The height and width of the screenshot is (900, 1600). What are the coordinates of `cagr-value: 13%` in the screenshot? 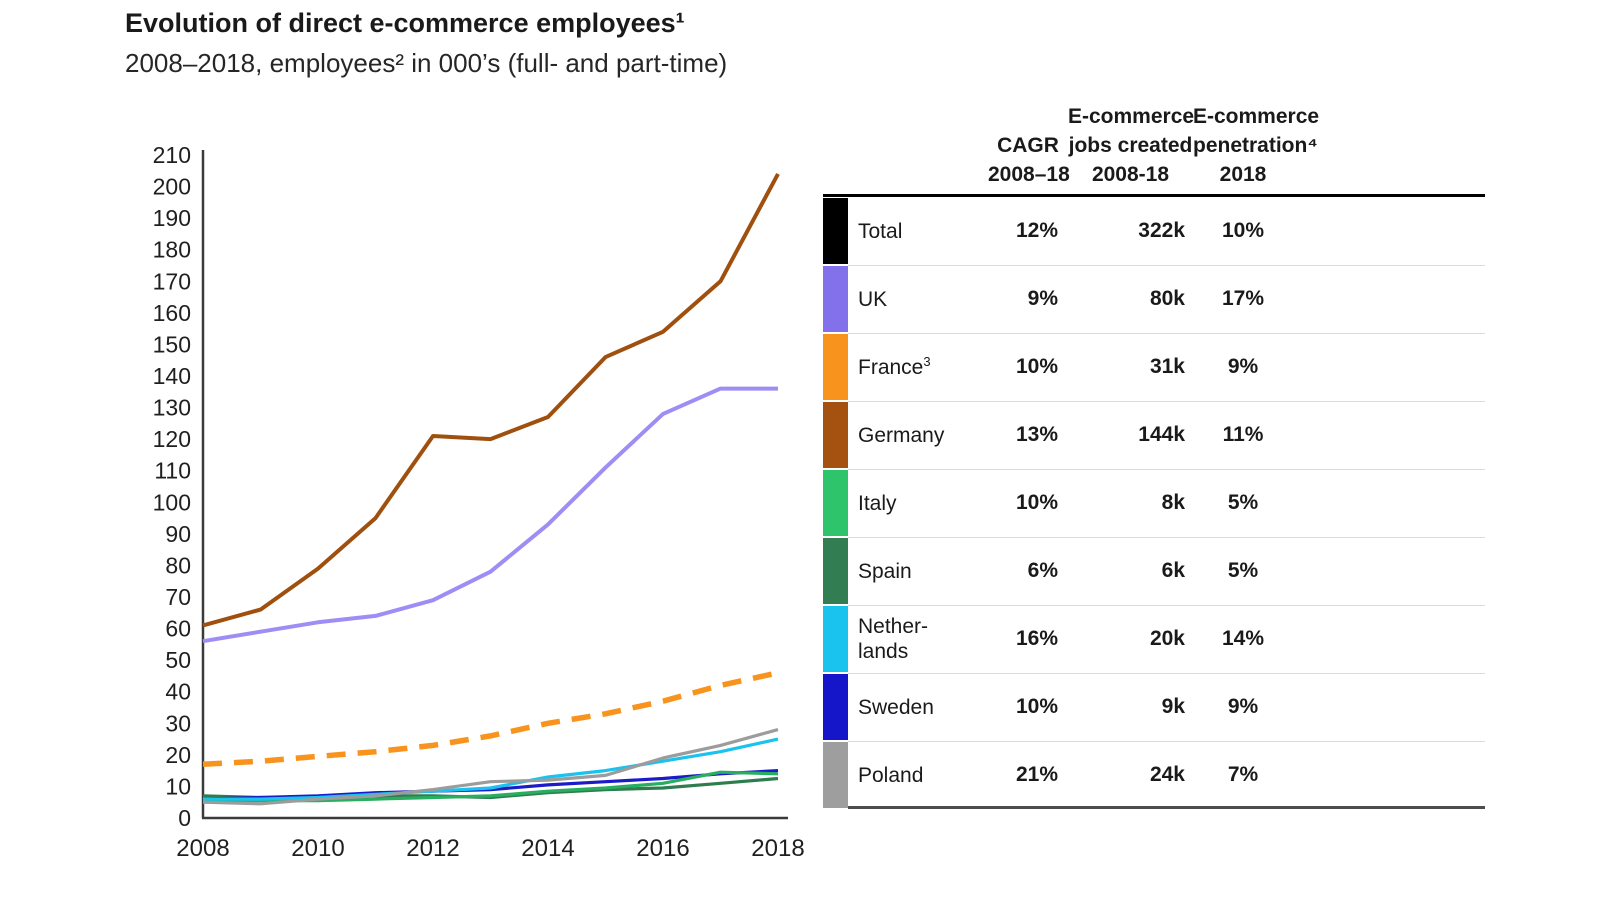 It's located at (1036, 434).